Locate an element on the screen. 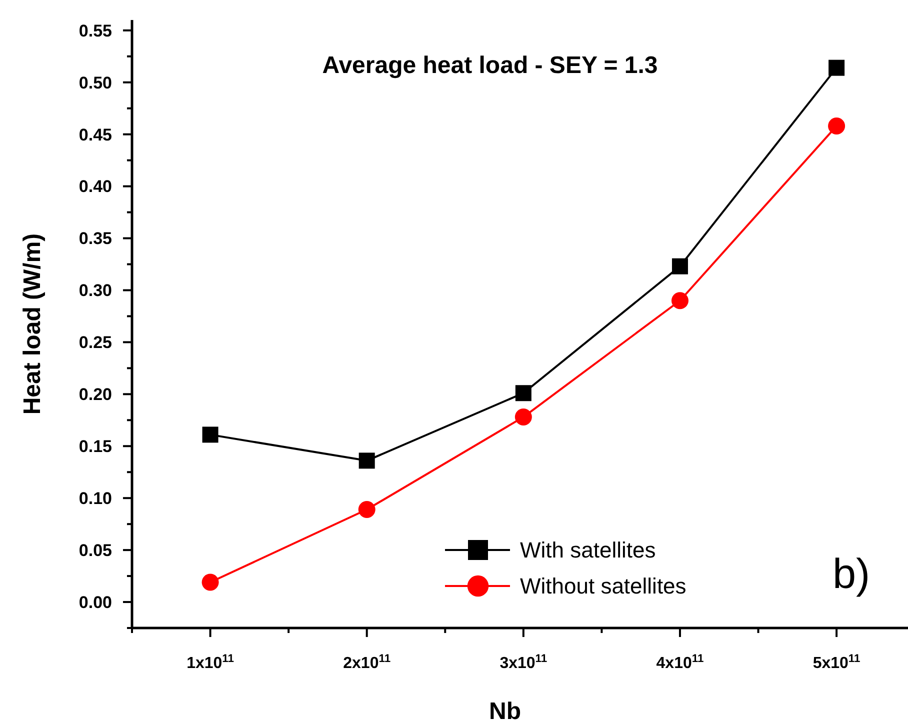  y-tick-label: 0.25 is located at coordinates (95, 342).